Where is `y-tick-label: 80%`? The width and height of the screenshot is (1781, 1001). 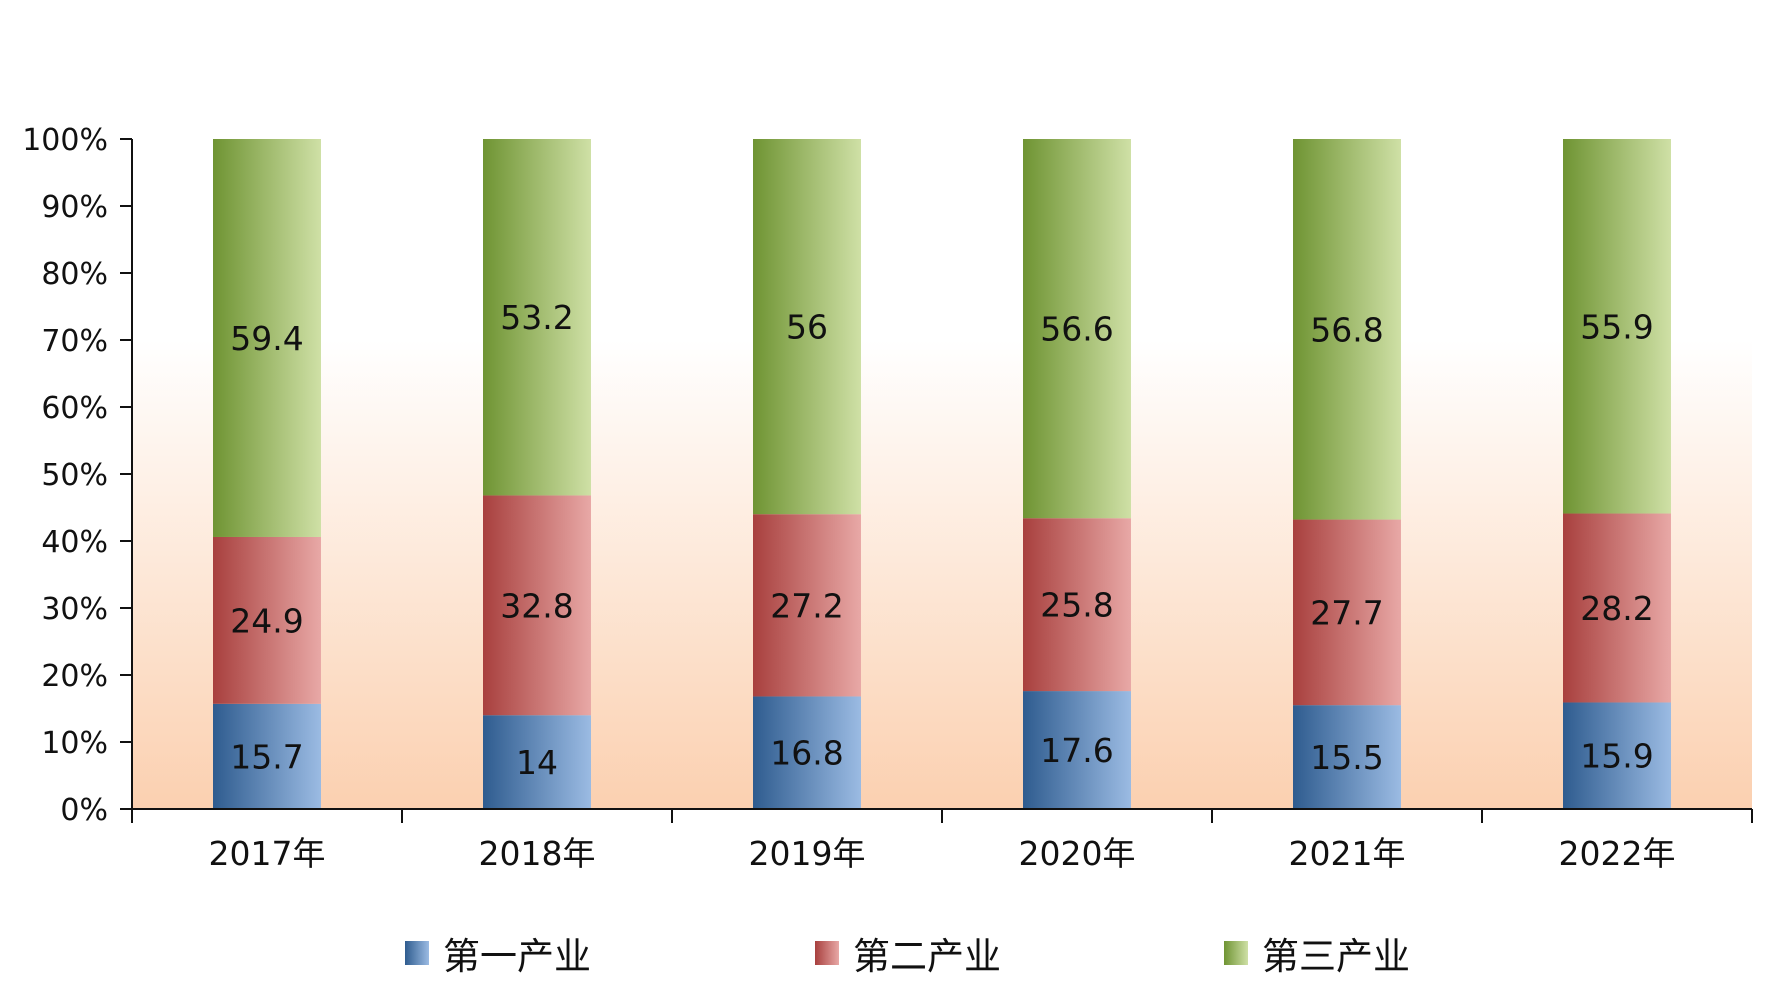 y-tick-label: 80% is located at coordinates (74, 274).